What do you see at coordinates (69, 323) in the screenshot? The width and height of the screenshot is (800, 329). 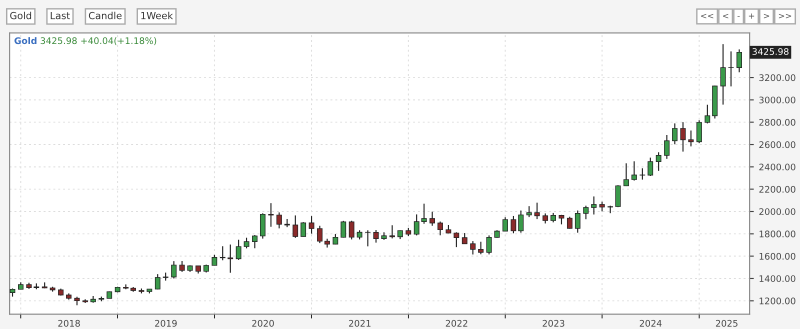 I see `x-tick-label: 2018` at bounding box center [69, 323].